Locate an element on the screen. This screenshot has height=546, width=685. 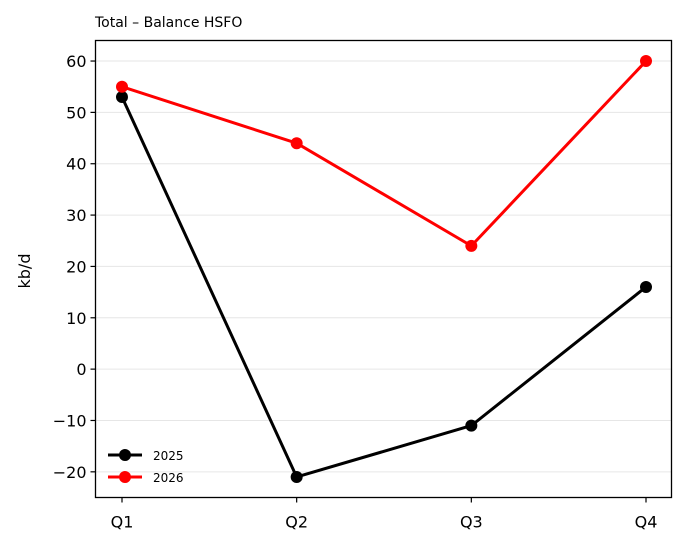
y-tick-label: 50 is located at coordinates (76, 112).